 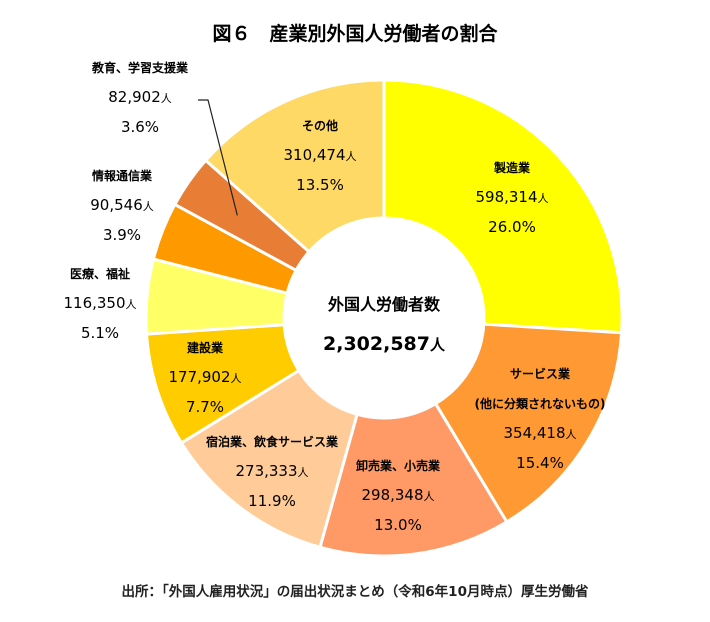 I want to click on slice-name: 宿泊業、飲食サービス業, so click(x=272, y=441).